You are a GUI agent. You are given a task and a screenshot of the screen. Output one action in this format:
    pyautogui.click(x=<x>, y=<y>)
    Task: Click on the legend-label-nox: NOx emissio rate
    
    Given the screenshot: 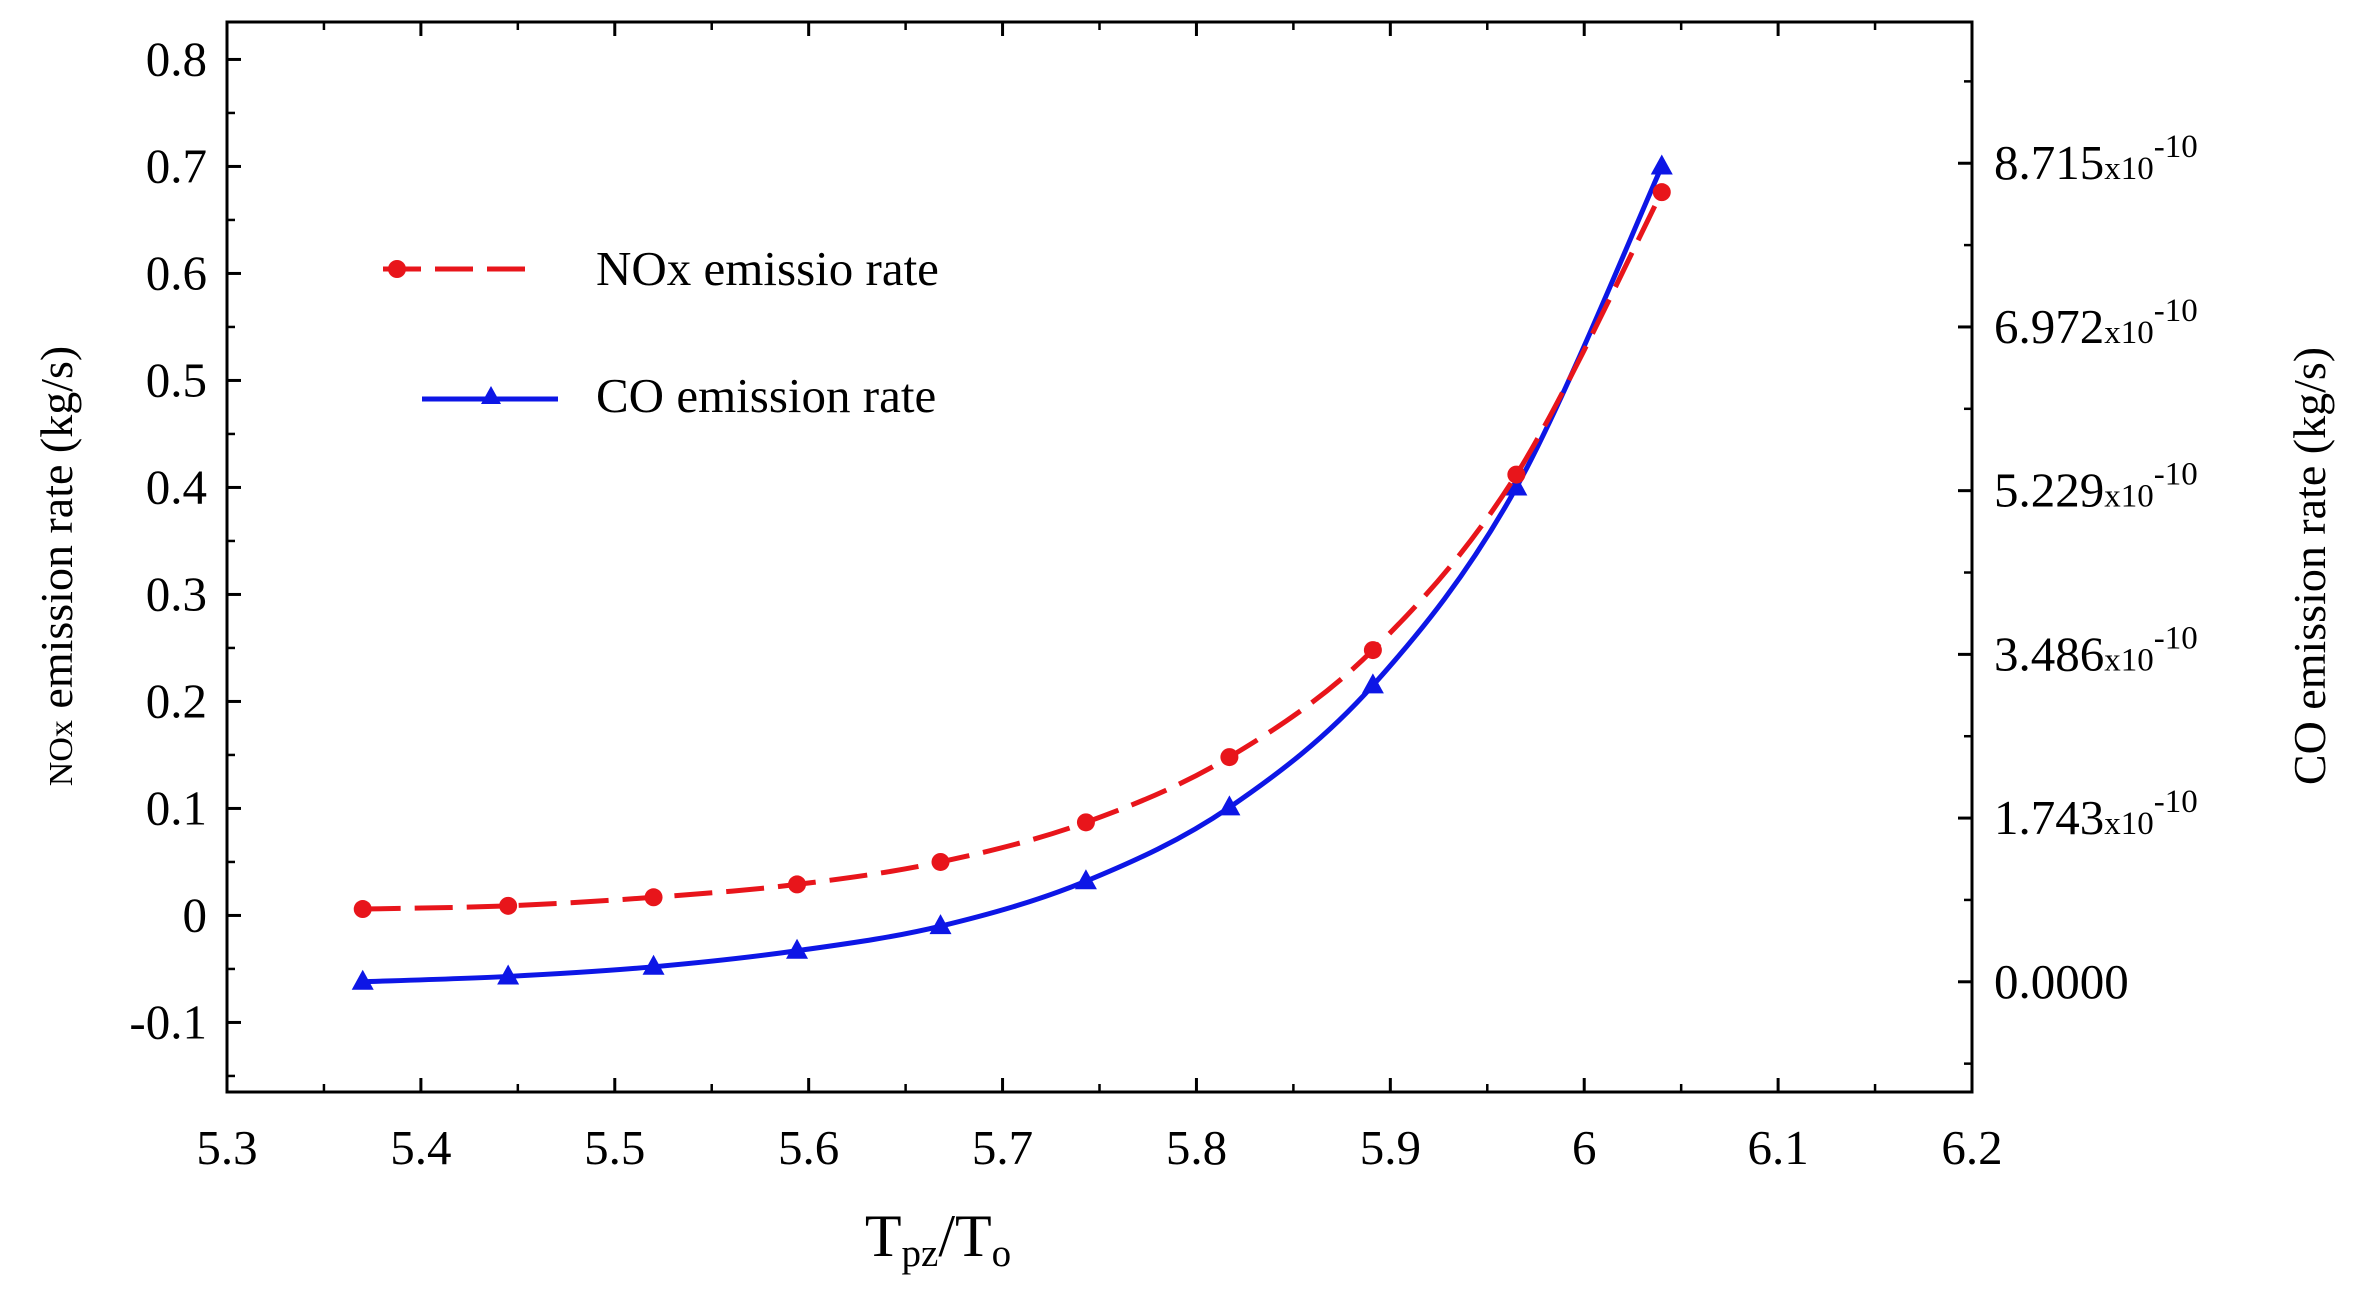 What is the action you would take?
    pyautogui.click(x=767, y=268)
    